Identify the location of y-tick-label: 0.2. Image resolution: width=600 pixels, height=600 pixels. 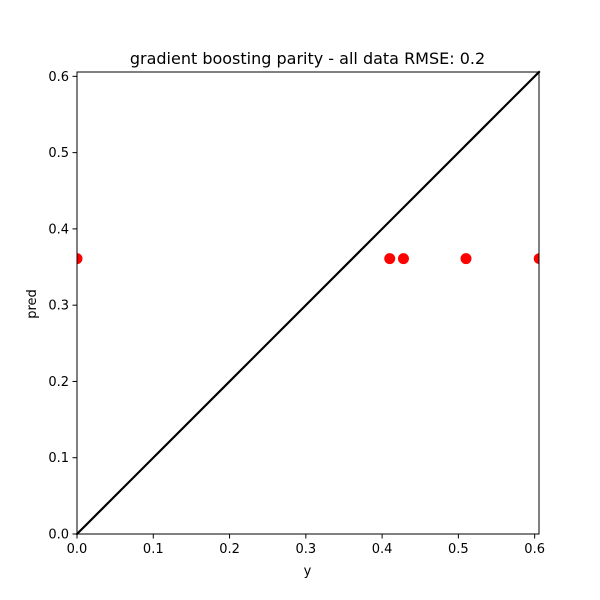
(58, 382).